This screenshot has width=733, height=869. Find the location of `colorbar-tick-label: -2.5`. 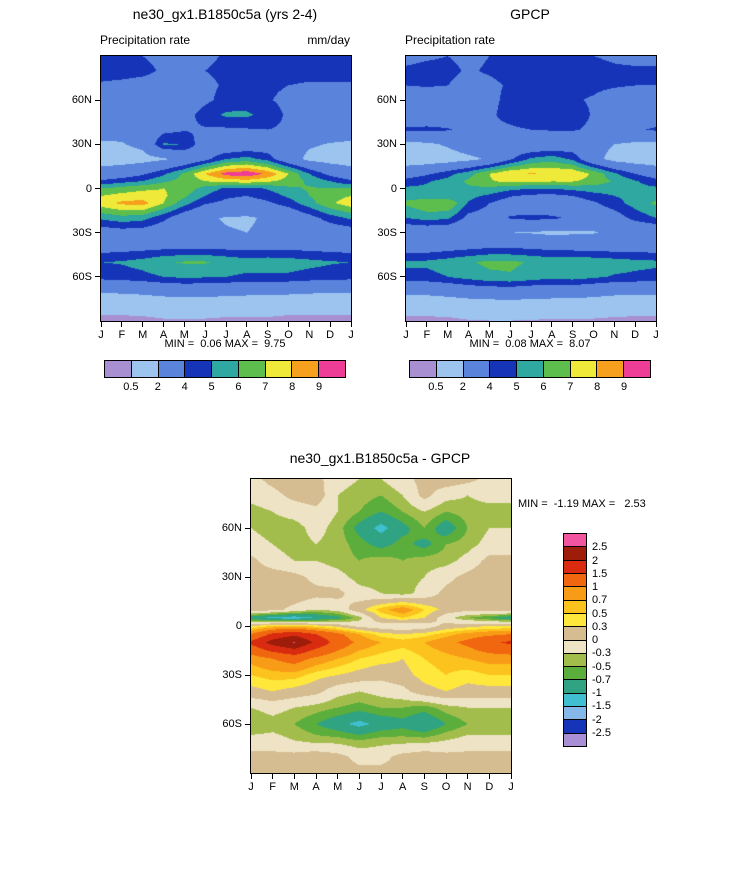

colorbar-tick-label: -2.5 is located at coordinates (601, 732).